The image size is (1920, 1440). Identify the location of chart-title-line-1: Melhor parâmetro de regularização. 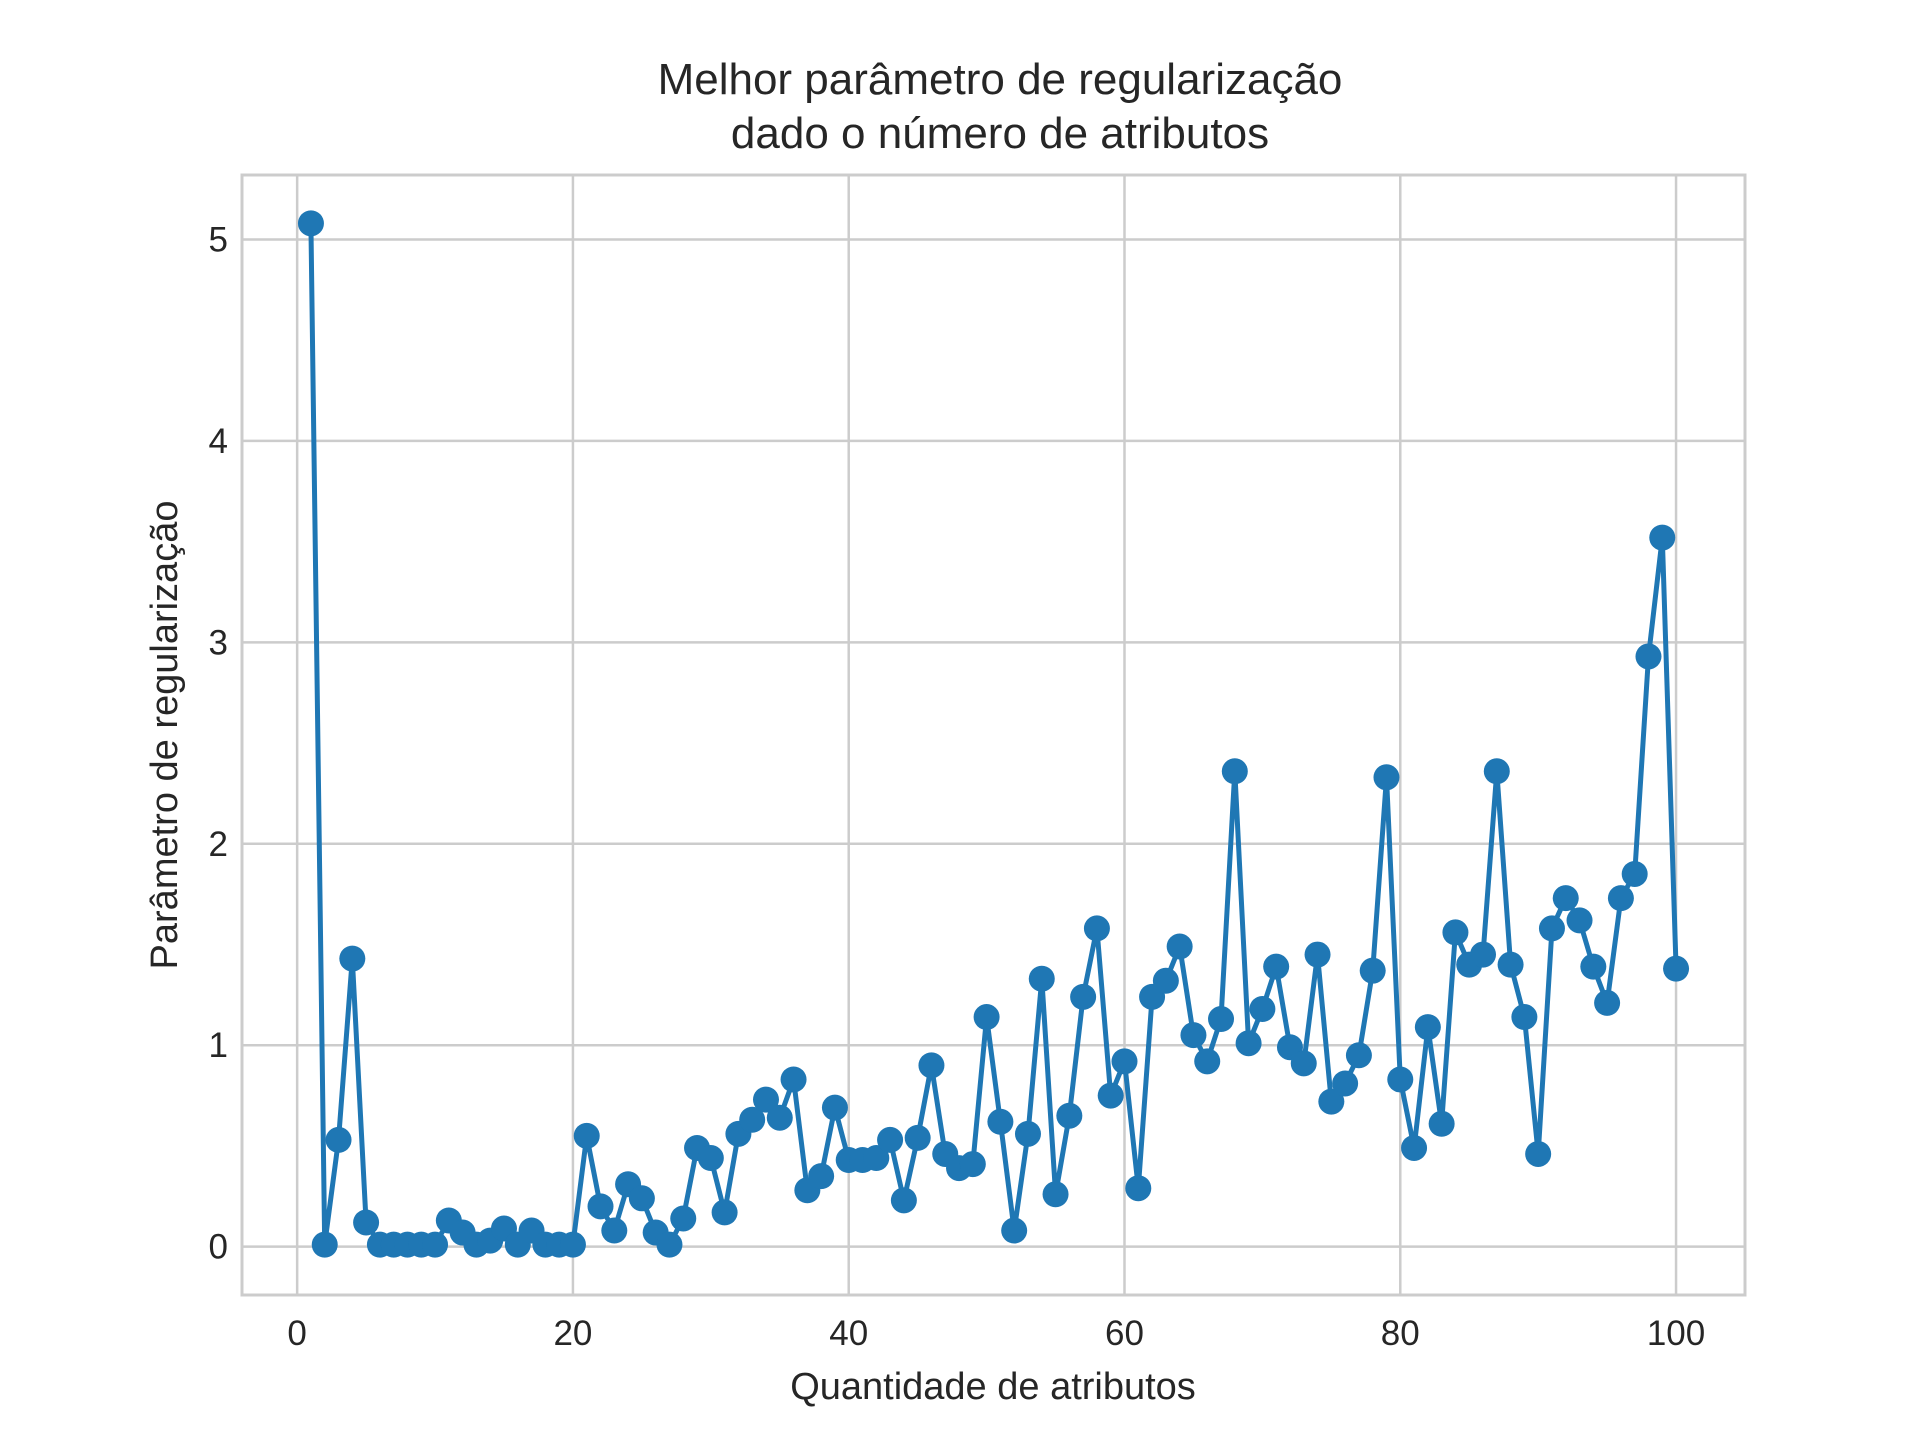
(1000, 79).